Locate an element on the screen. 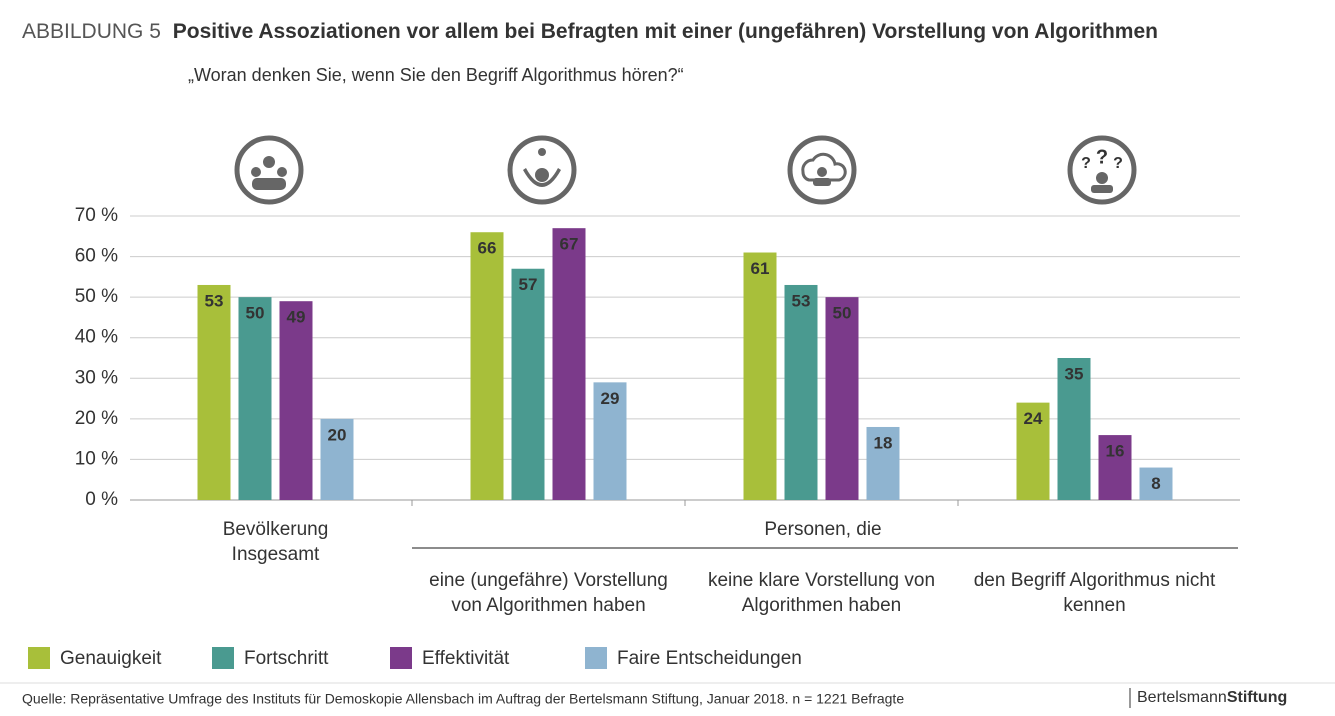  legend-label: Genauigkeit is located at coordinates (111, 658).